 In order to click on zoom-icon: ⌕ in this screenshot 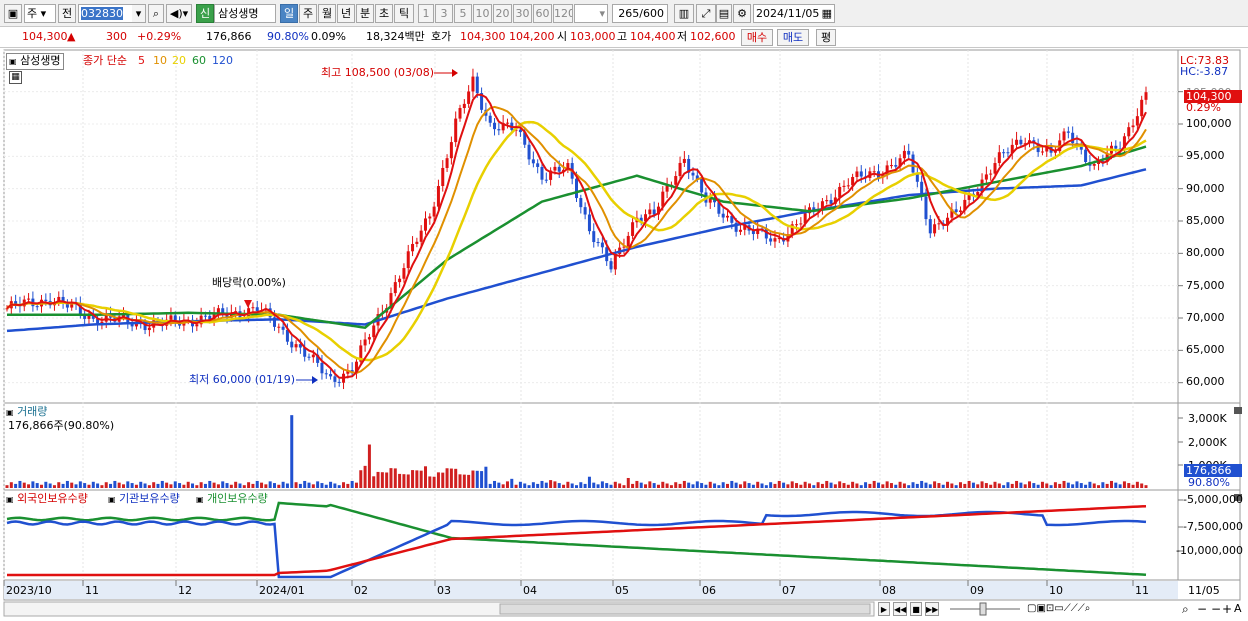, I will do `click(1185, 609)`.